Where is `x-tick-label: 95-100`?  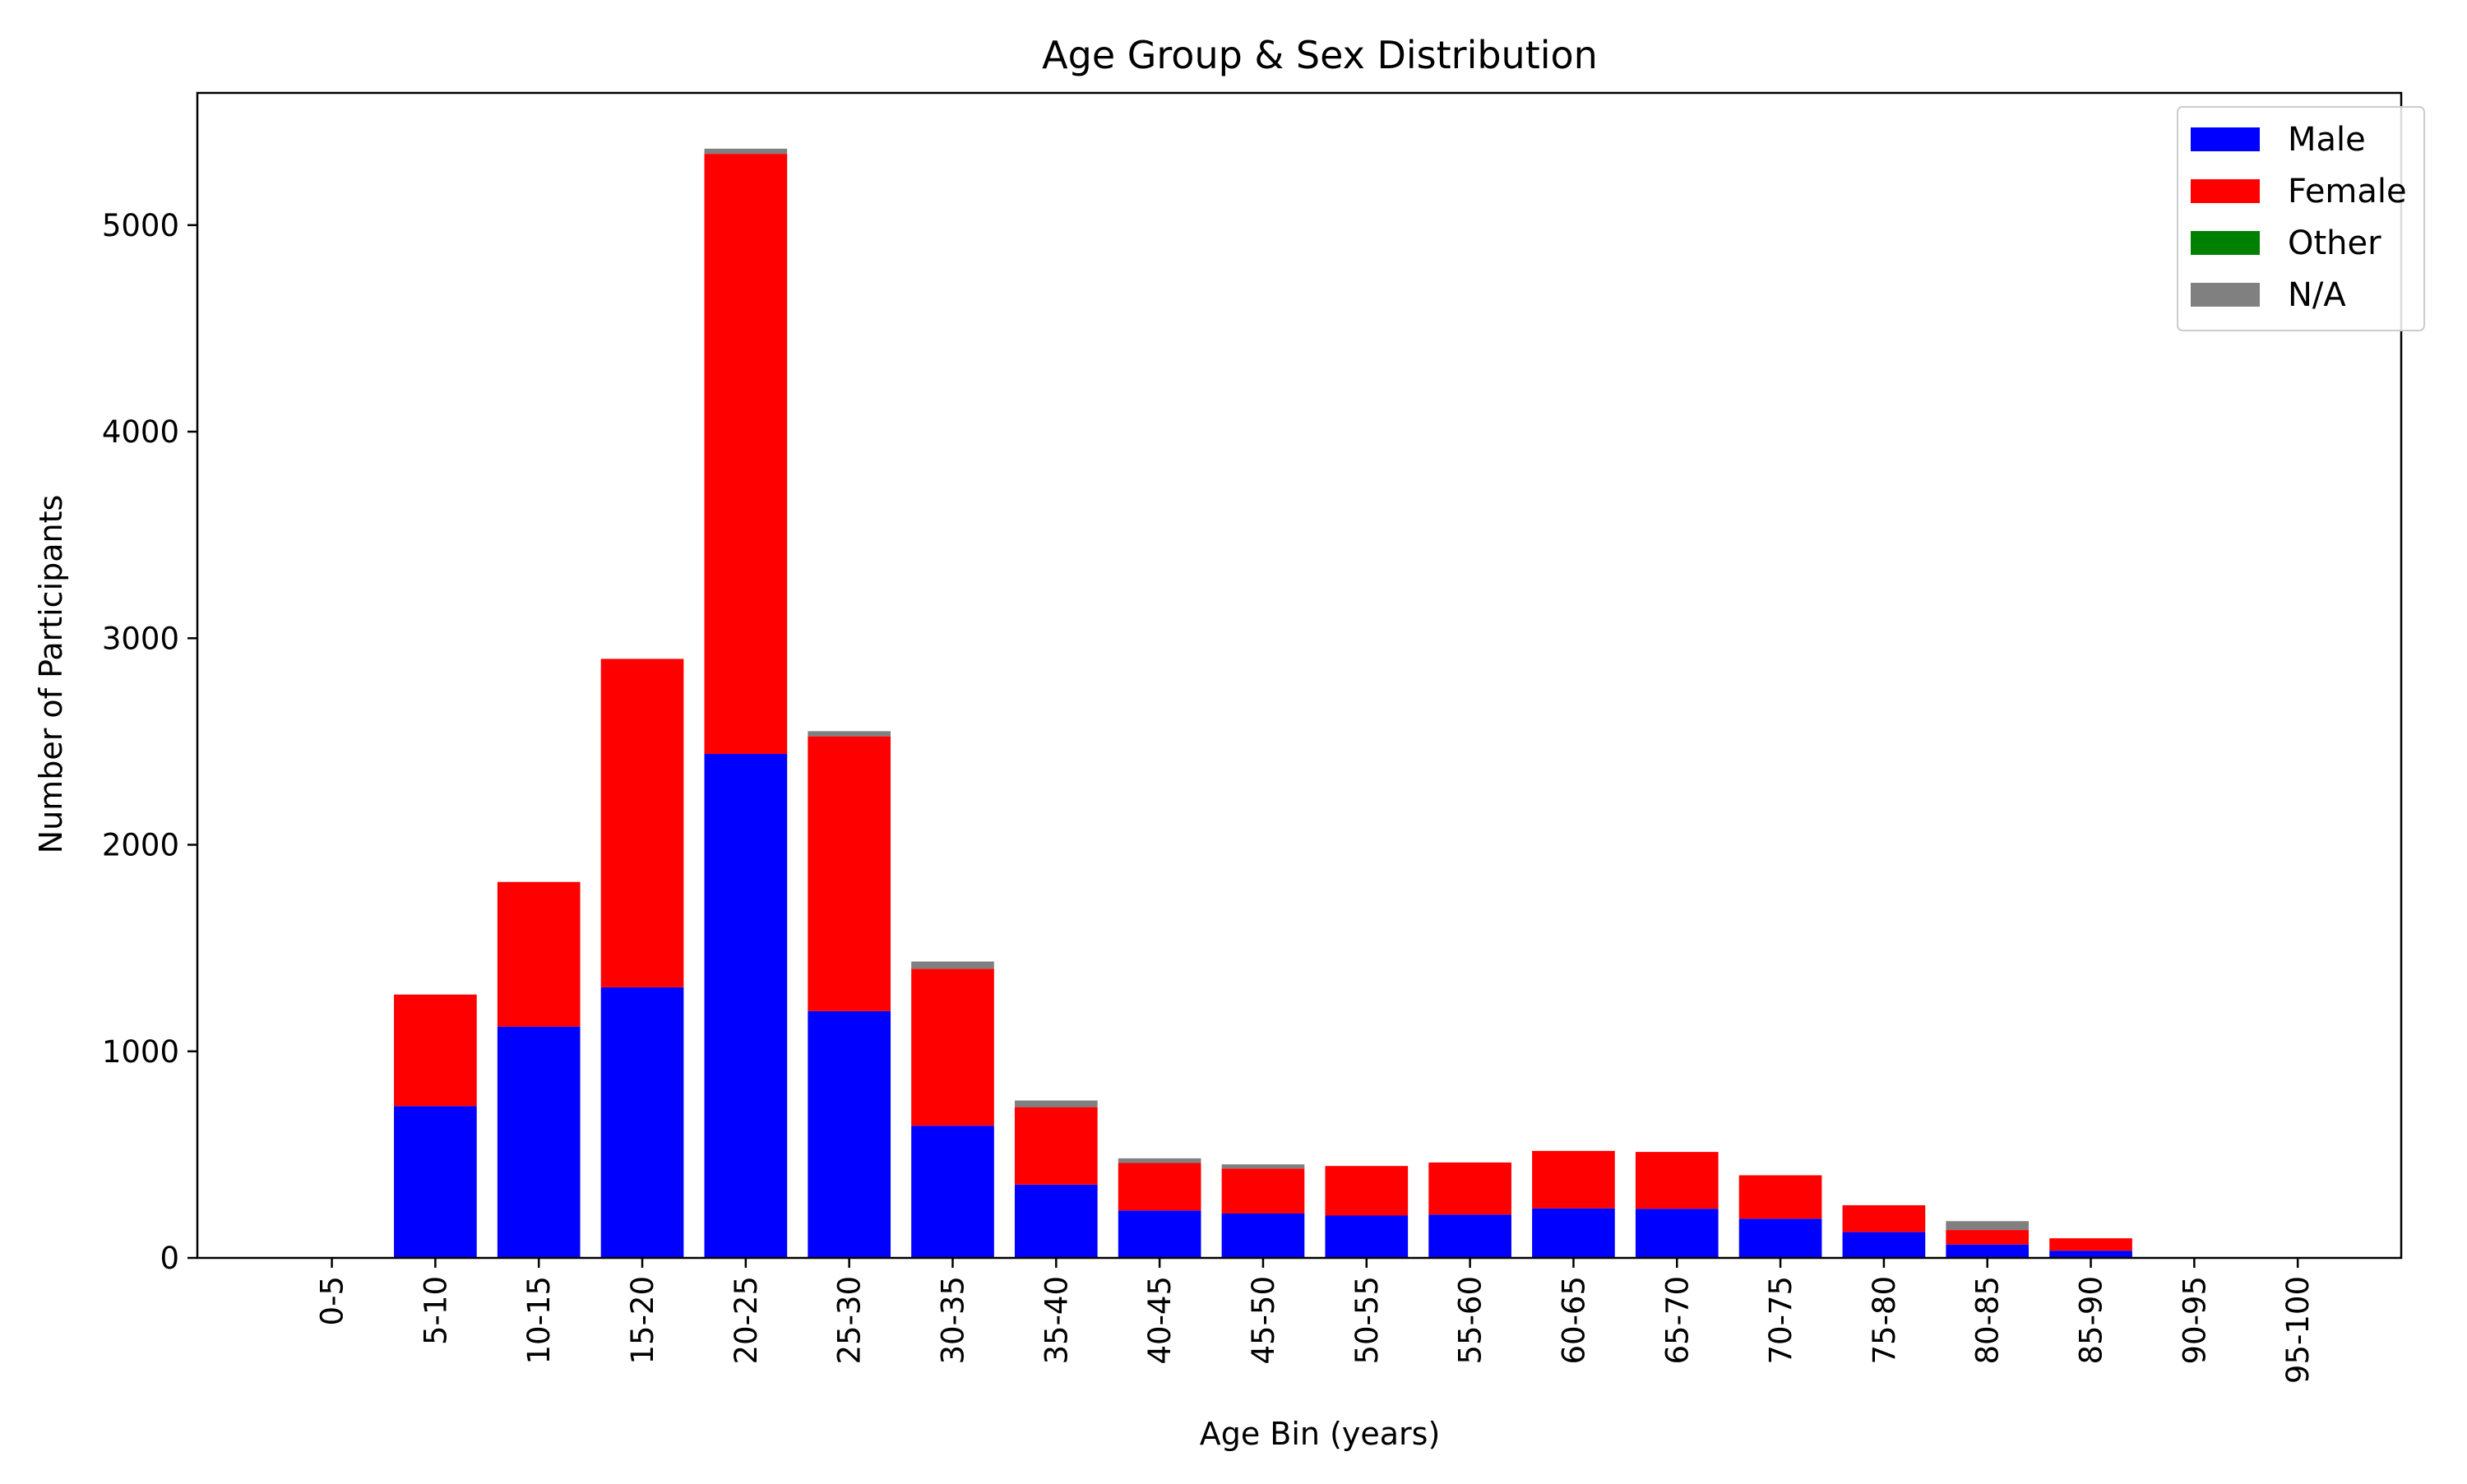
x-tick-label: 95-100 is located at coordinates (2298, 1330).